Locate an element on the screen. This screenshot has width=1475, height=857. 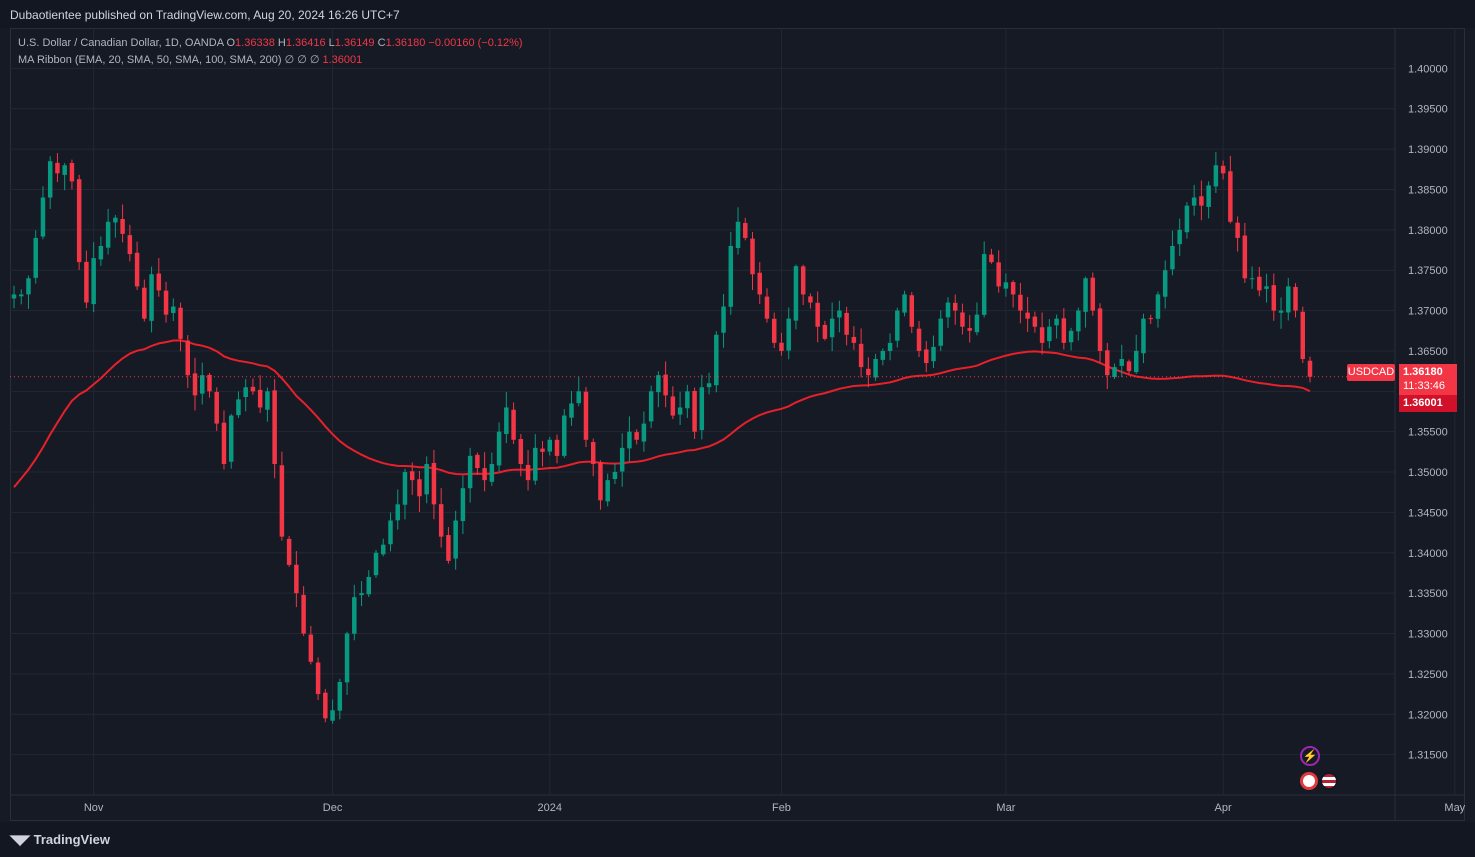
time-tick-label: Nov is located at coordinates (94, 808).